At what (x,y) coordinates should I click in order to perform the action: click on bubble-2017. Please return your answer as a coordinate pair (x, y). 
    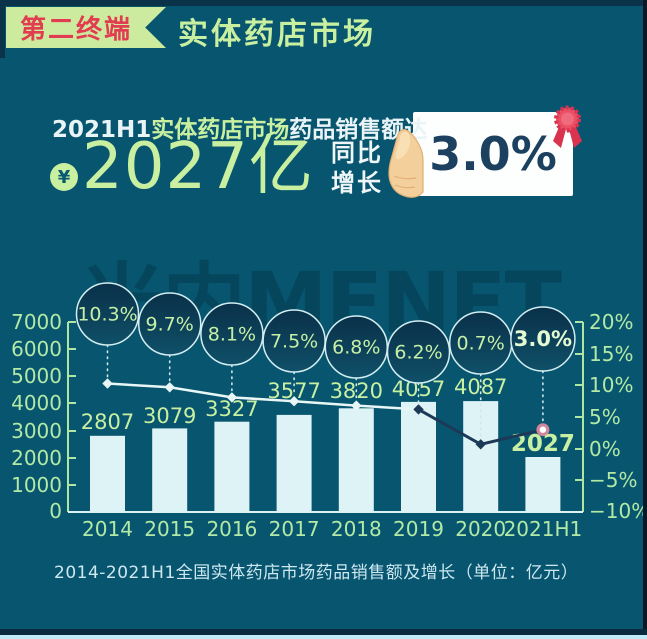
    Looking at the image, I should click on (294, 341).